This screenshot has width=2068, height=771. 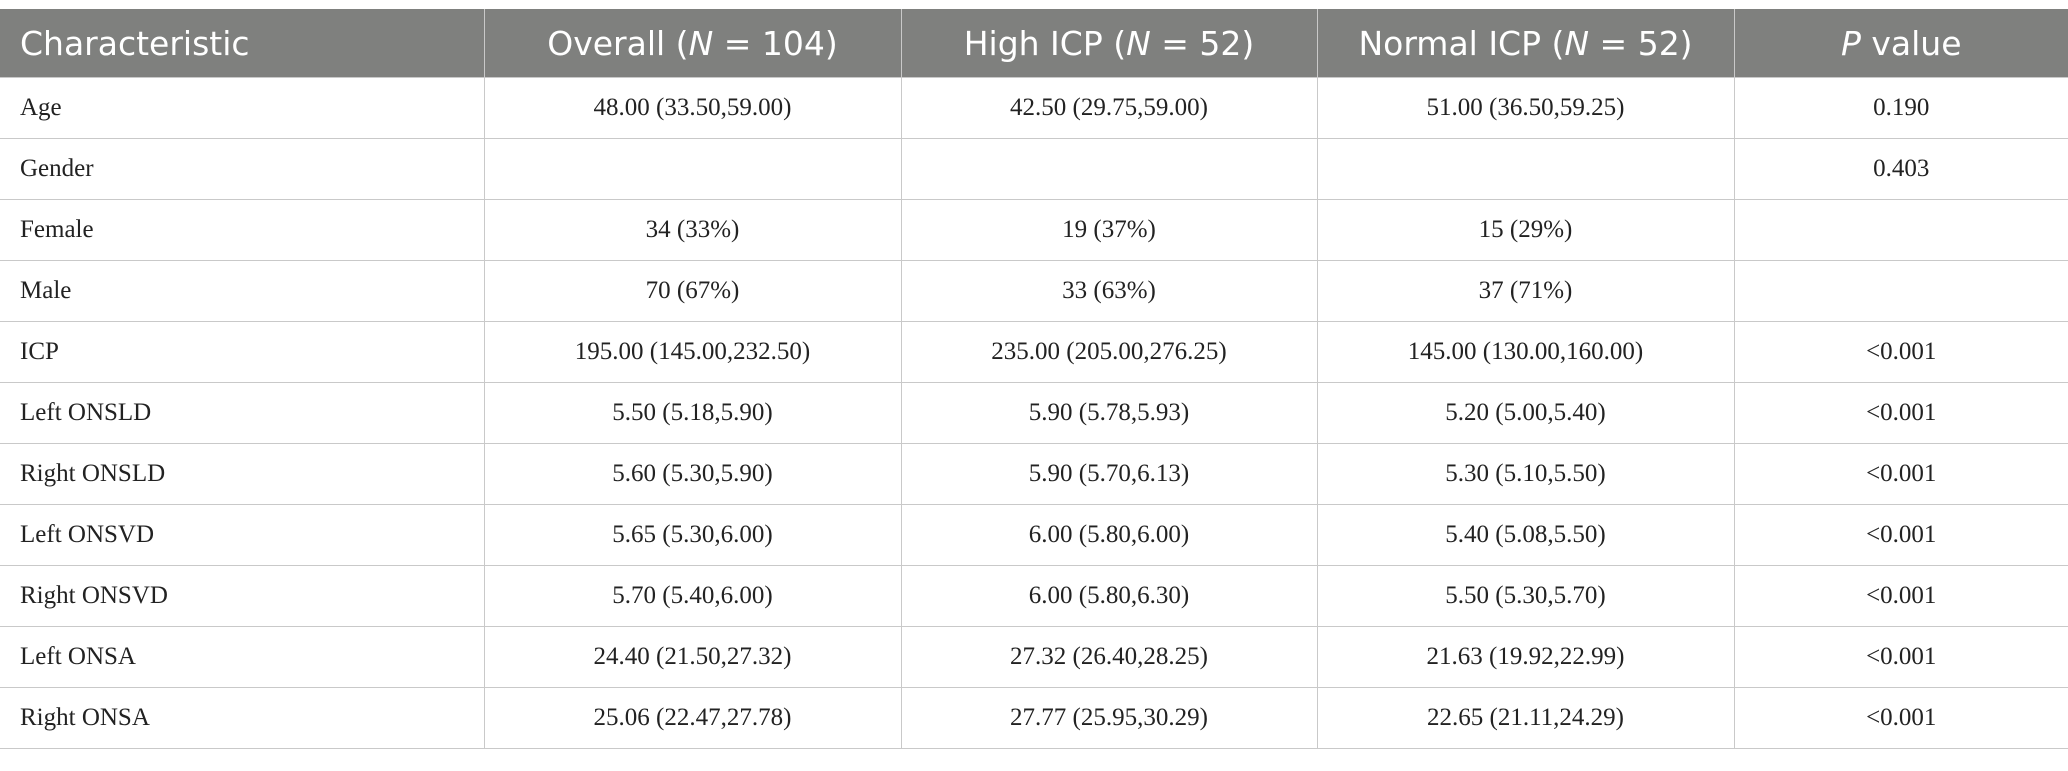 What do you see at coordinates (692, 108) in the screenshot?
I see `cell-overall: 48.00 (33.50,59.00)` at bounding box center [692, 108].